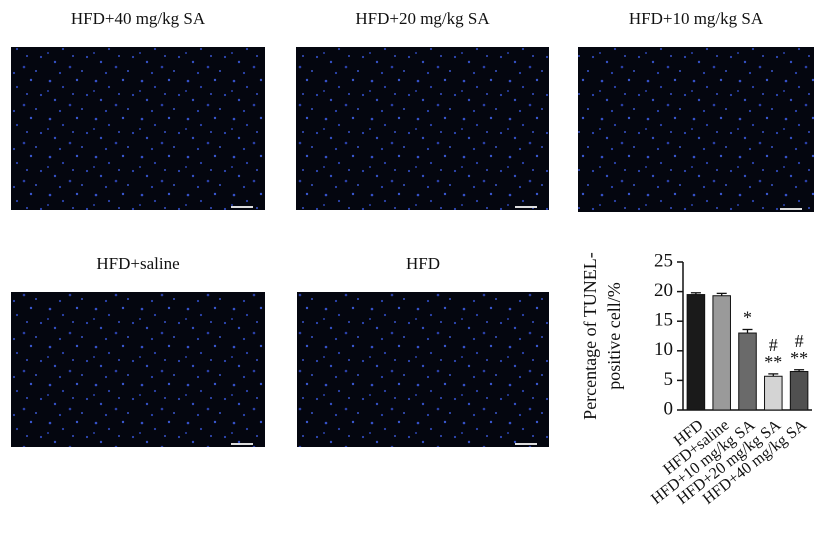  I want to click on y-tick-label: 10, so click(663, 349).